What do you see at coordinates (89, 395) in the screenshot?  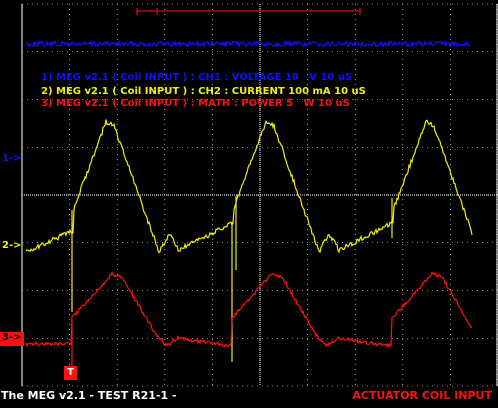 I see `test-caption: The MEG v2.1 - TEST R21-1 -` at bounding box center [89, 395].